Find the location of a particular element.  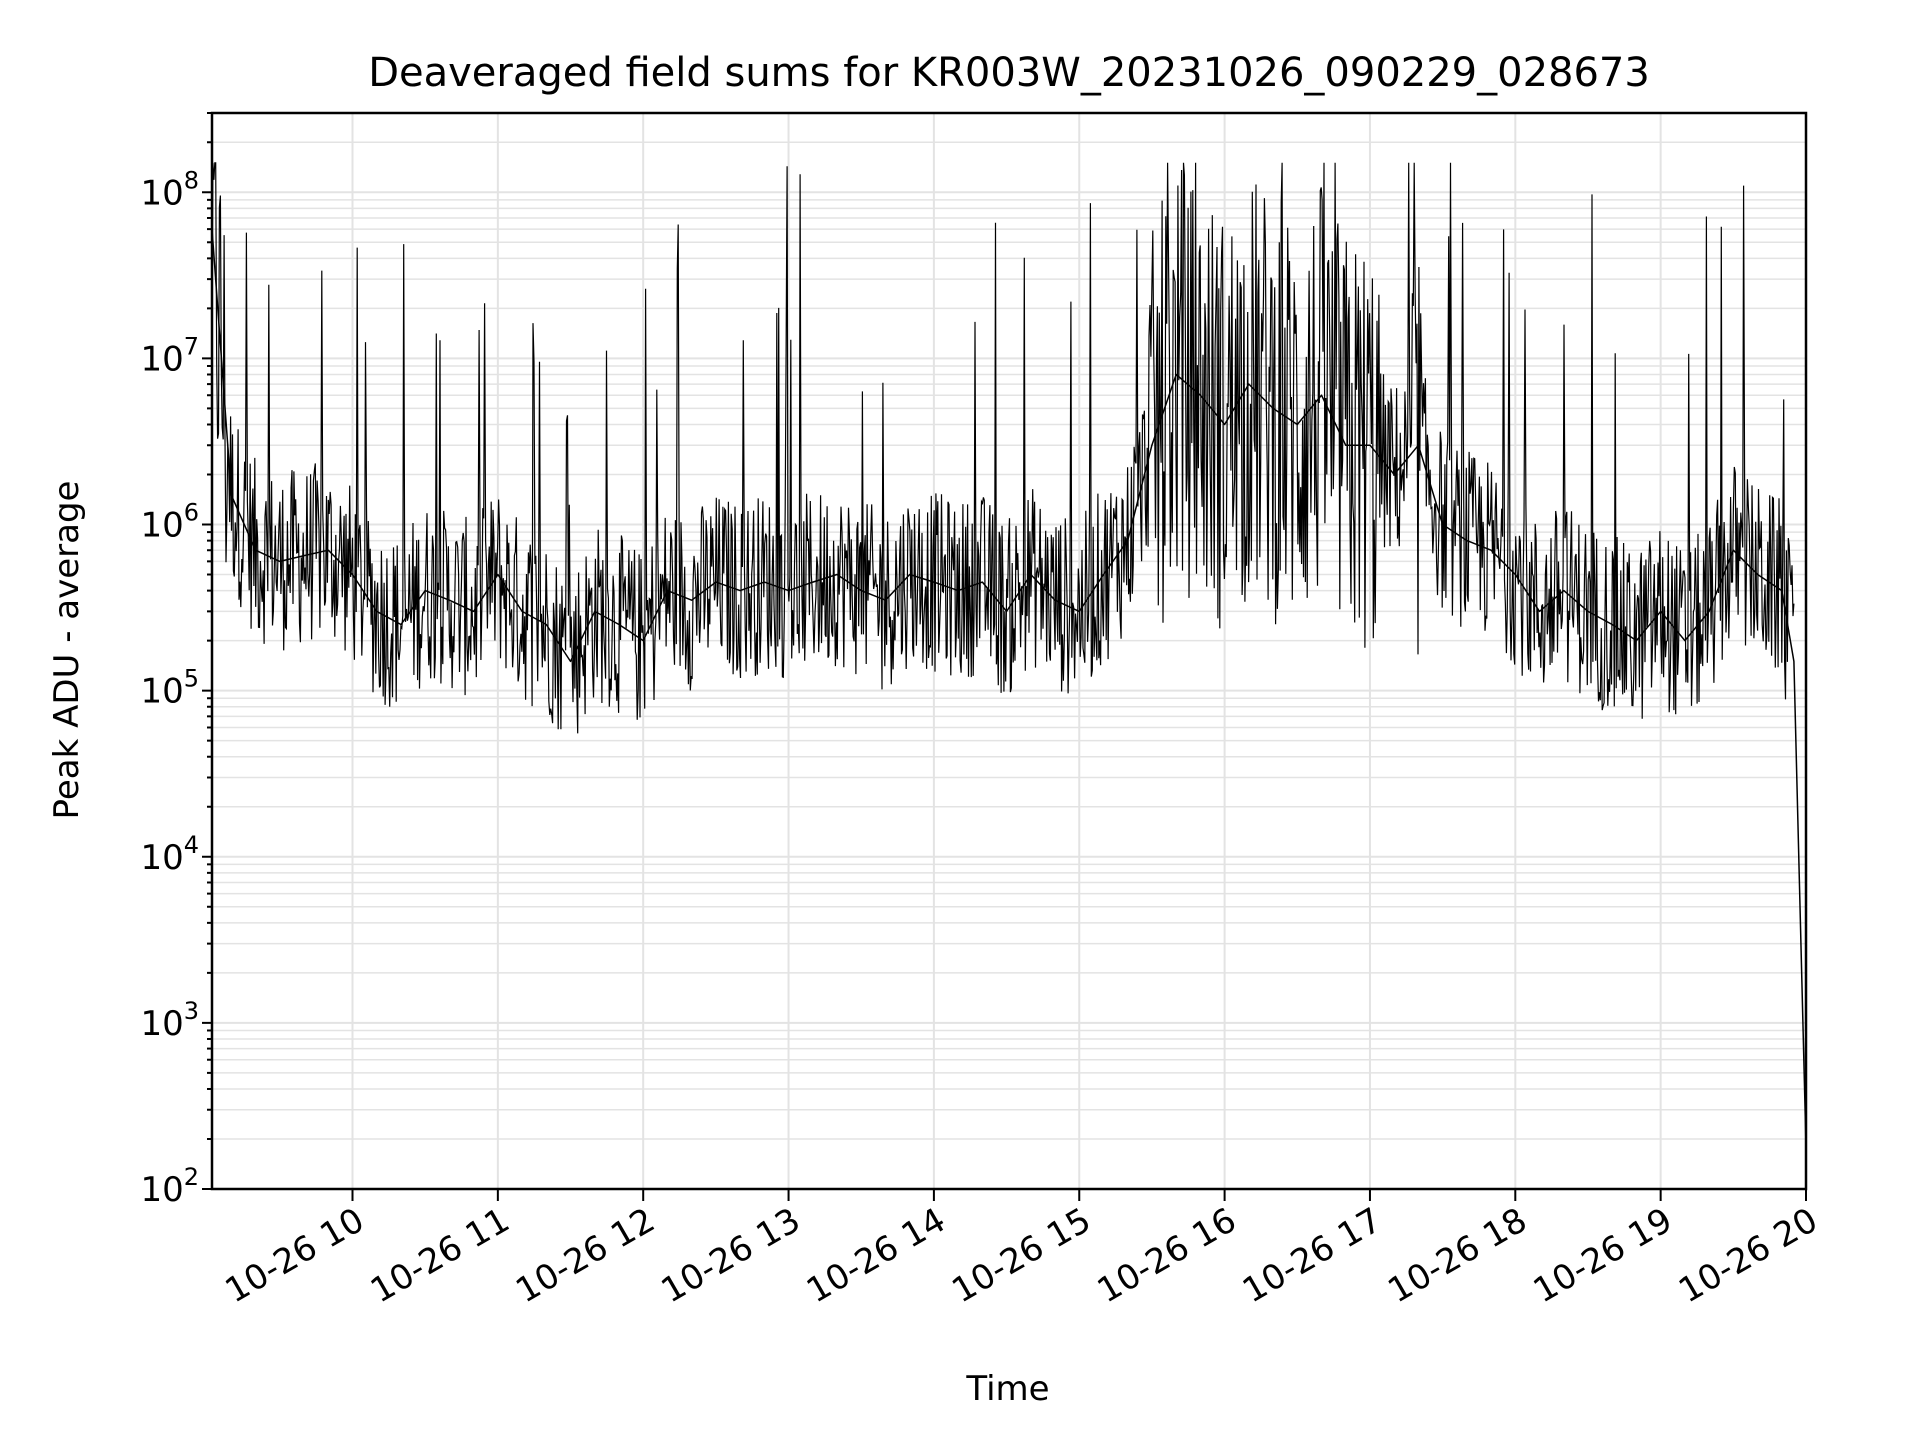

y-tick-exp: 4 is located at coordinates (191, 845).